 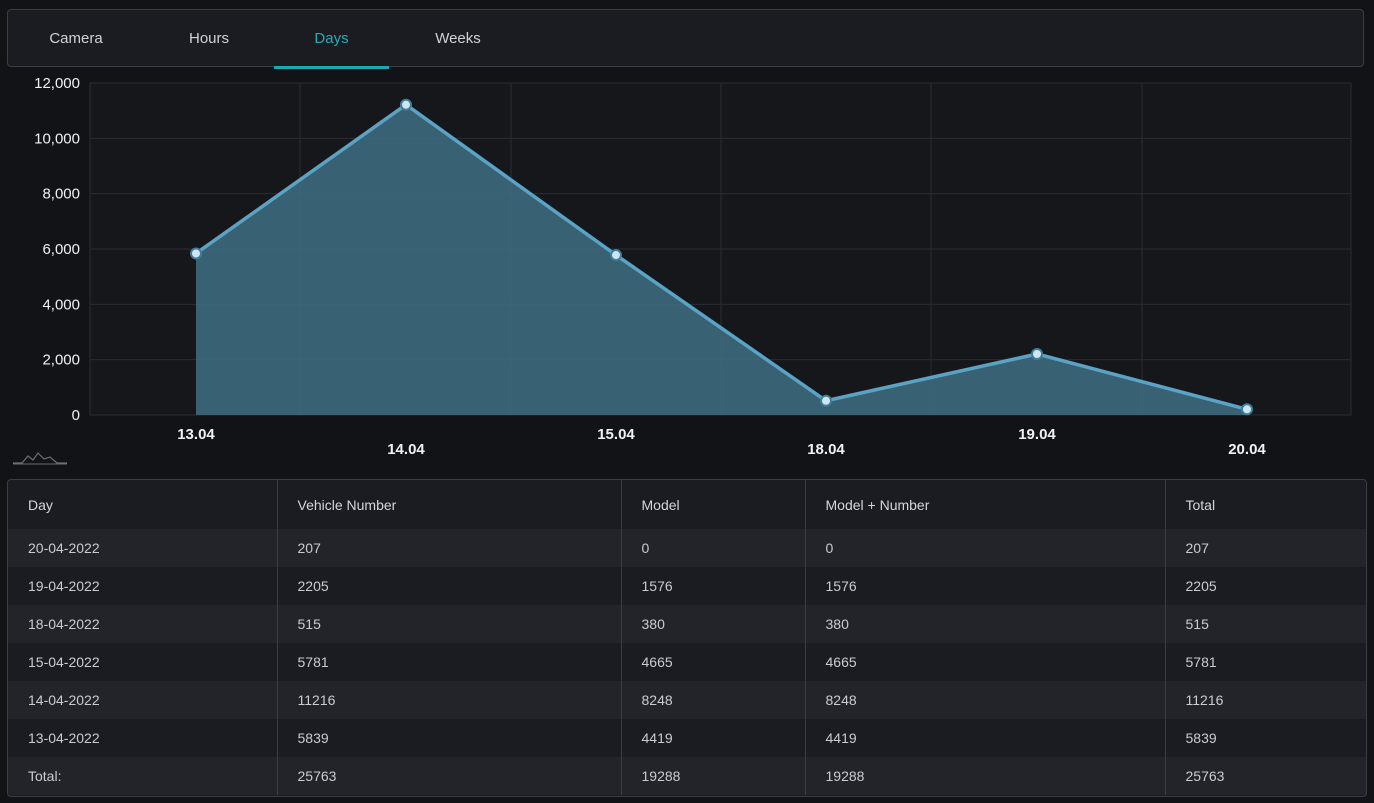 What do you see at coordinates (76, 415) in the screenshot?
I see `y-tick-label: 0` at bounding box center [76, 415].